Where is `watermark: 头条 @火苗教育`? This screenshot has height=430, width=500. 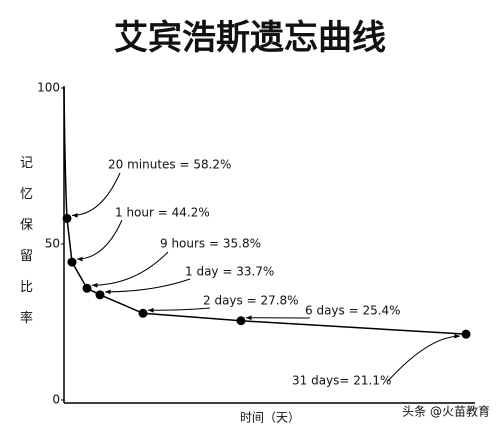 watermark: 头条 @火苗教育 is located at coordinates (446, 411).